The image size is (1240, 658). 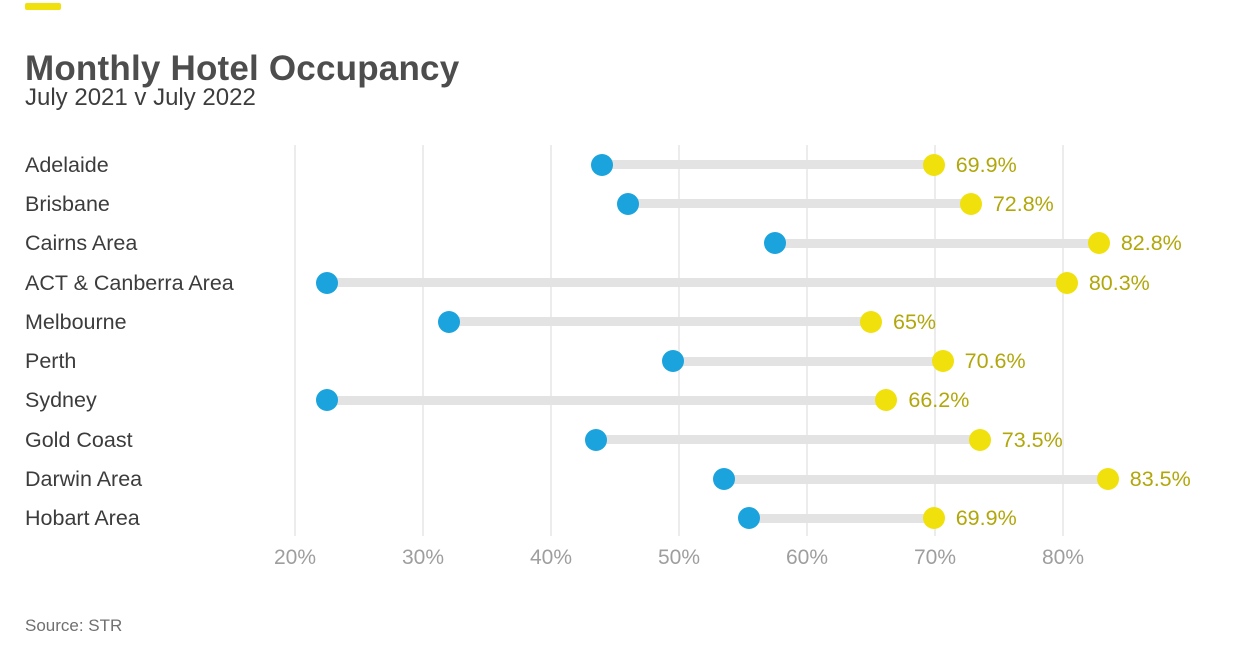 What do you see at coordinates (807, 557) in the screenshot?
I see `x-axis-tick-label: 60%` at bounding box center [807, 557].